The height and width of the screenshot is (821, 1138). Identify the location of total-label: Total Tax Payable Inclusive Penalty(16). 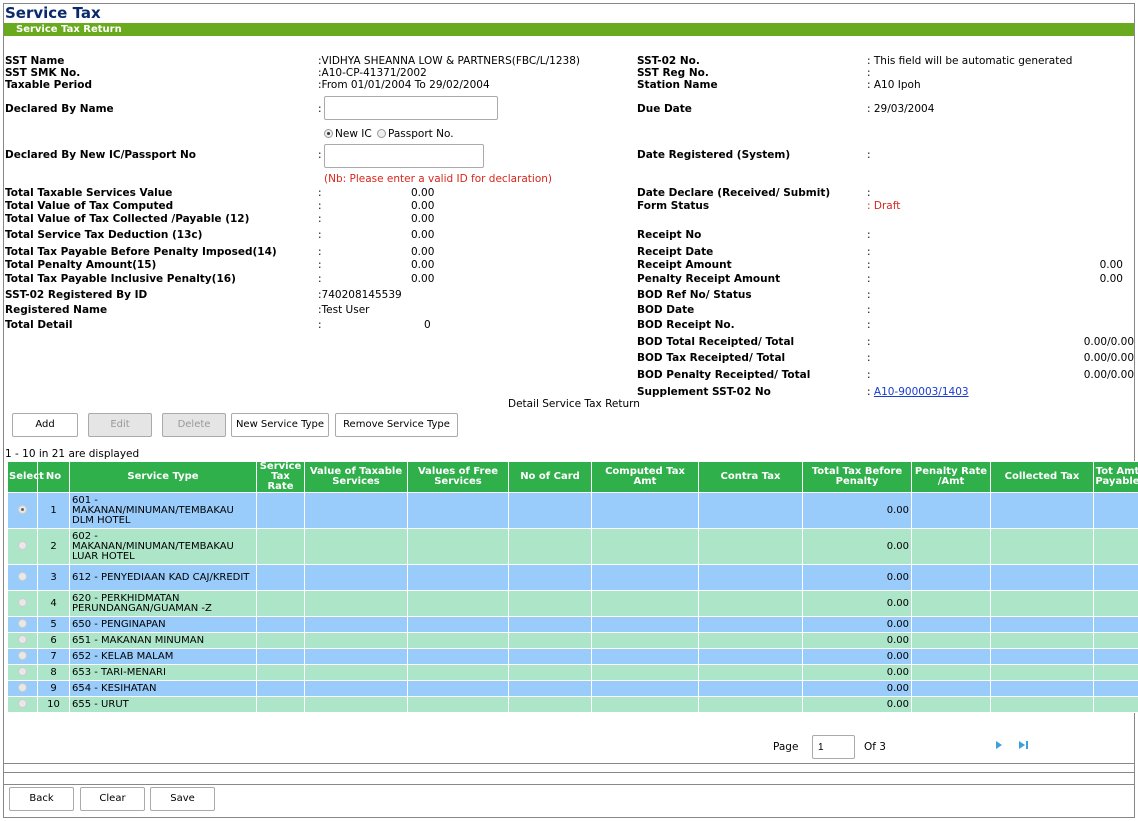
(120, 279).